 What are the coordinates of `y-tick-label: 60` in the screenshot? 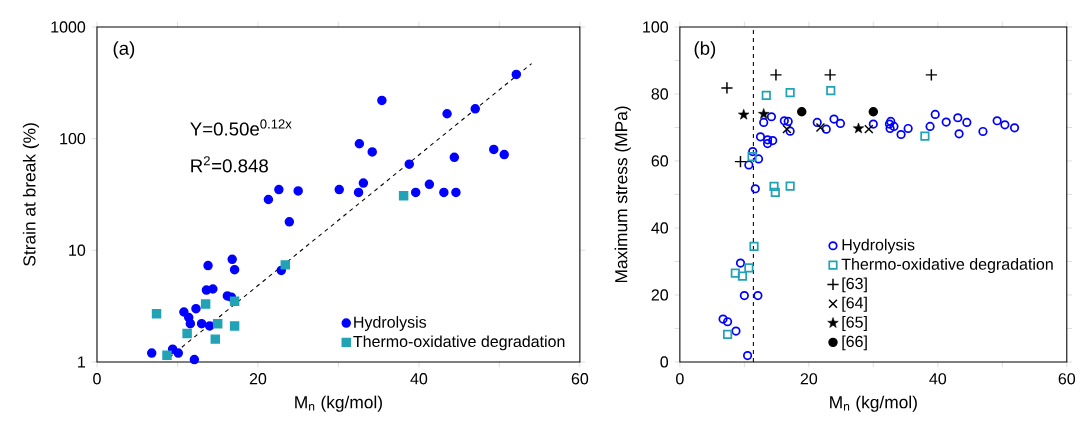 It's located at (660, 161).